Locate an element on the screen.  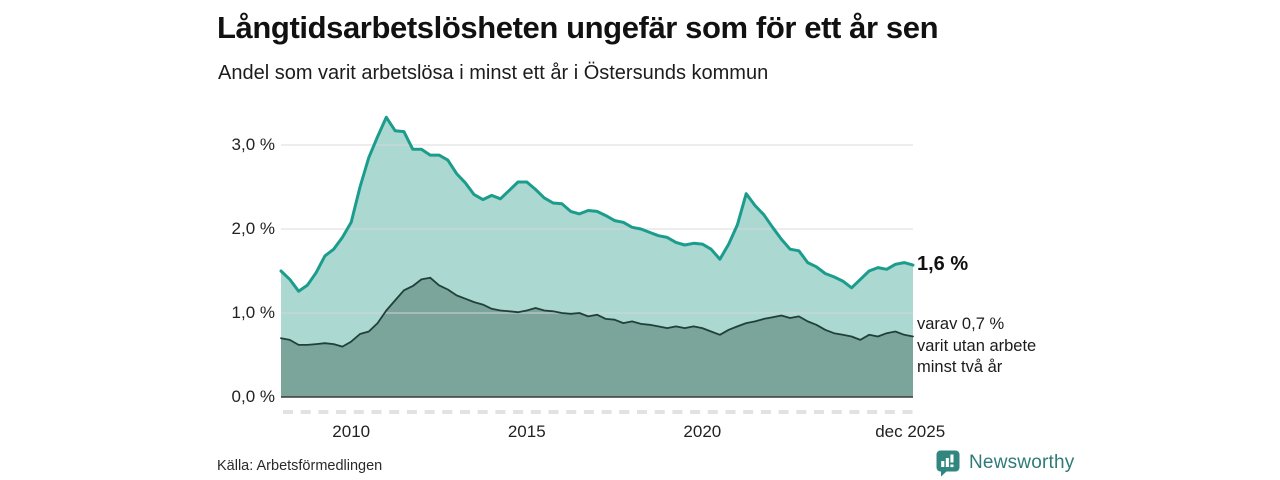
source-note: Källa: Arbetsförmedlingen is located at coordinates (300, 466).